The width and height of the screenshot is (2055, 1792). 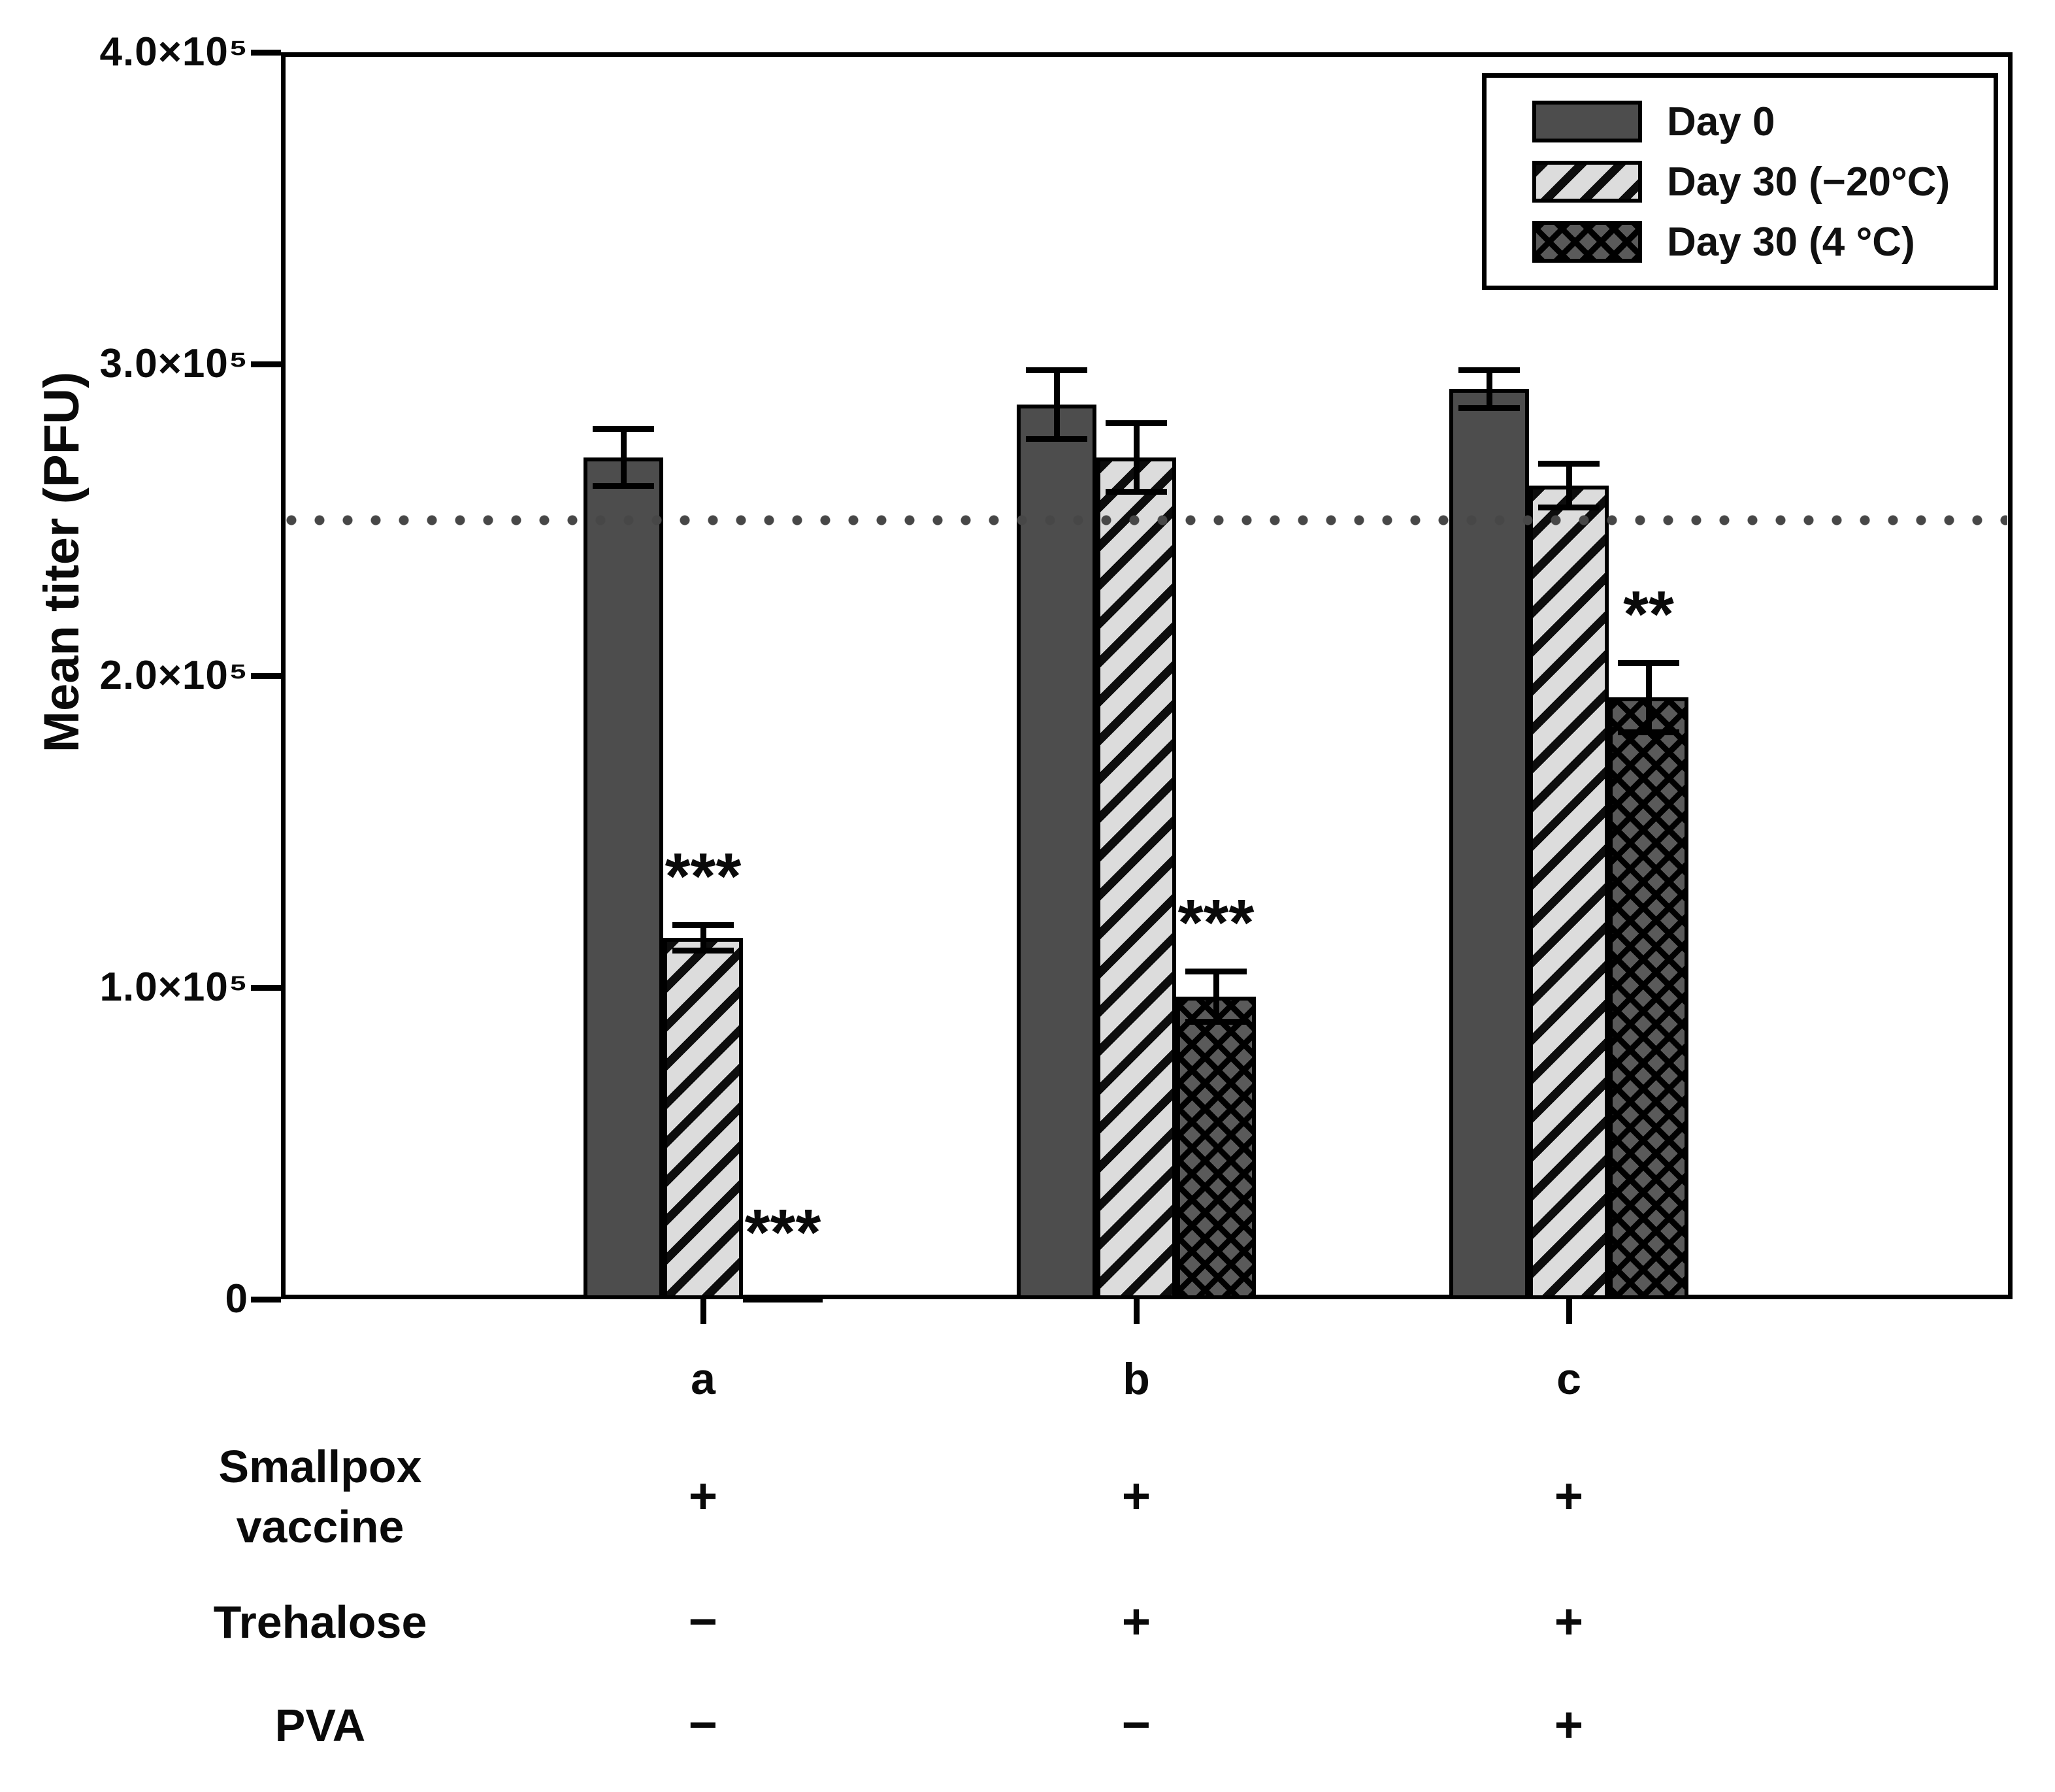 I want to click on condition-row-label: Trehalose, so click(x=320, y=1623).